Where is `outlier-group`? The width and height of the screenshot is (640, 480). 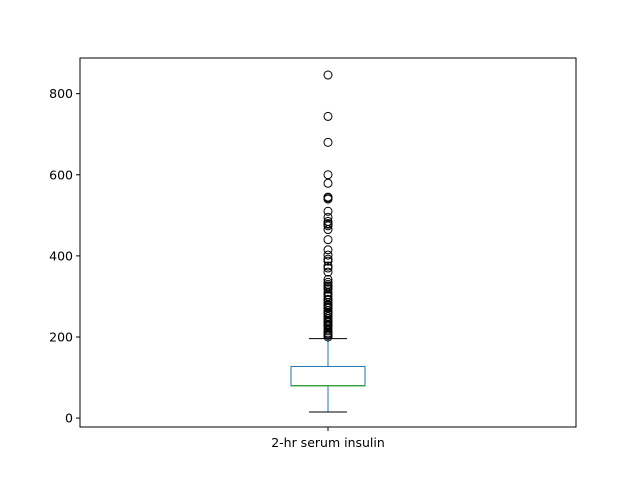 outlier-group is located at coordinates (328, 206).